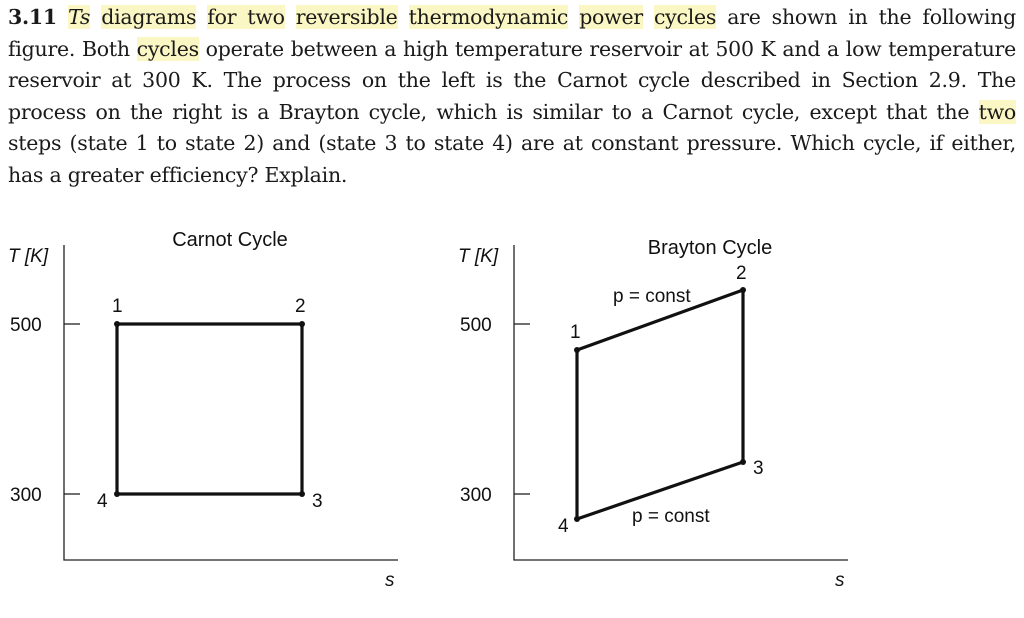 The width and height of the screenshot is (1024, 618). I want to click on brayton-label-2: 2, so click(741, 273).